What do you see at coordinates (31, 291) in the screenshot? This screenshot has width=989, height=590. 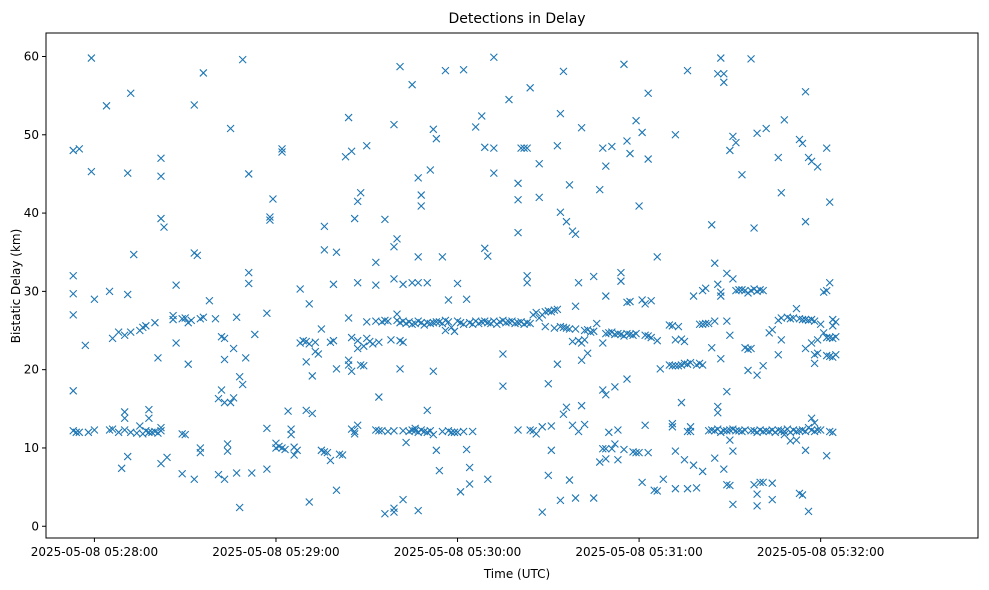 I see `y-tick-label: 30` at bounding box center [31, 291].